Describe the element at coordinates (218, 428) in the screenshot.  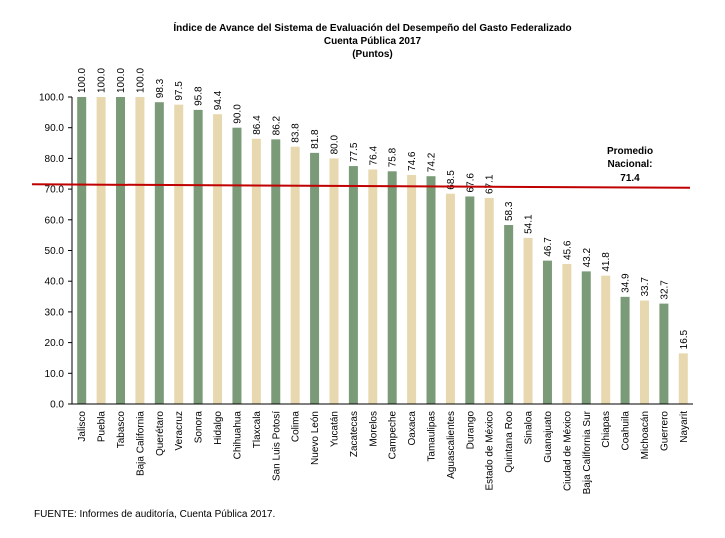
I see `category-label: Hidalgo` at that location.